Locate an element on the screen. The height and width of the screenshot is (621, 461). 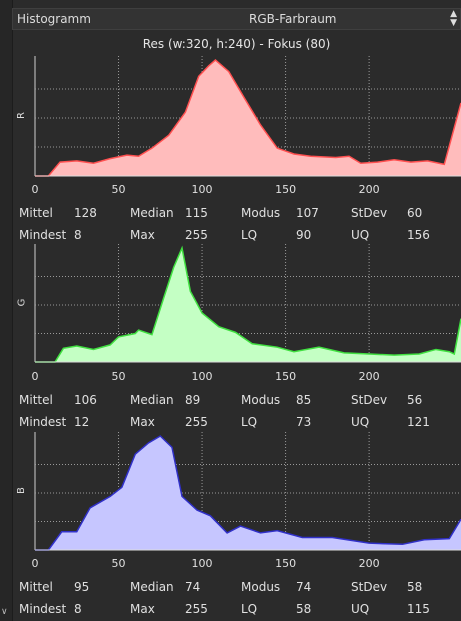
chevron-down-icon: ∨ is located at coordinates (4, 612).